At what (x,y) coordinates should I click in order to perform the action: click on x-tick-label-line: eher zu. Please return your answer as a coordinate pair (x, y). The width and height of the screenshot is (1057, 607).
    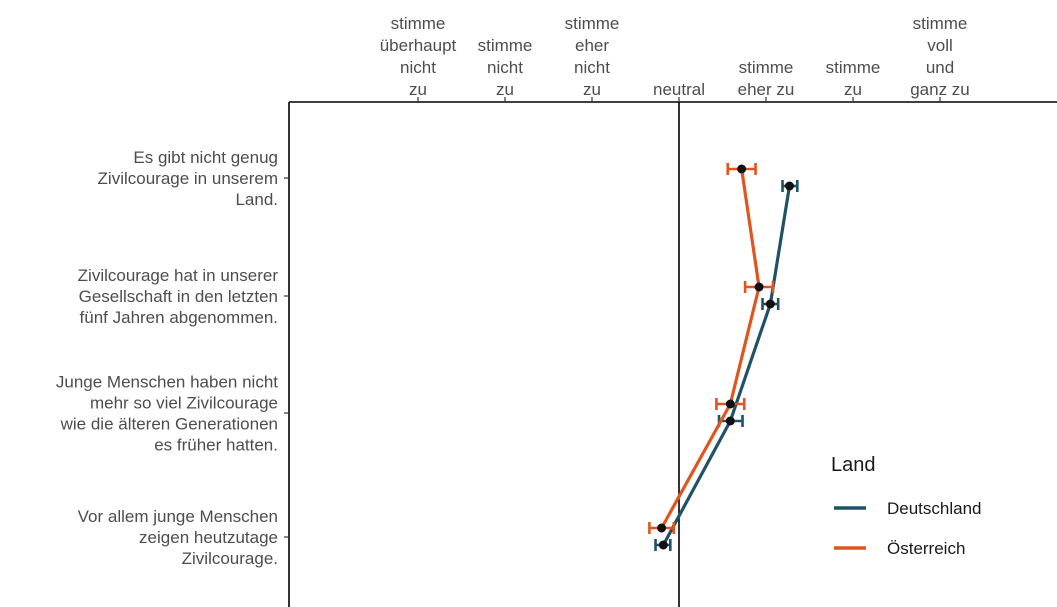
    Looking at the image, I should click on (766, 89).